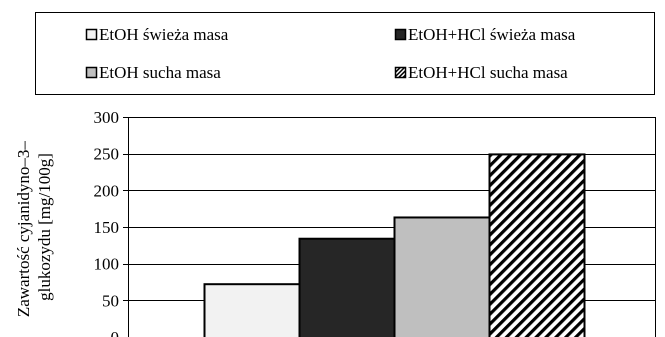  What do you see at coordinates (115, 332) in the screenshot?
I see `y-tick-label-0: 0` at bounding box center [115, 332].